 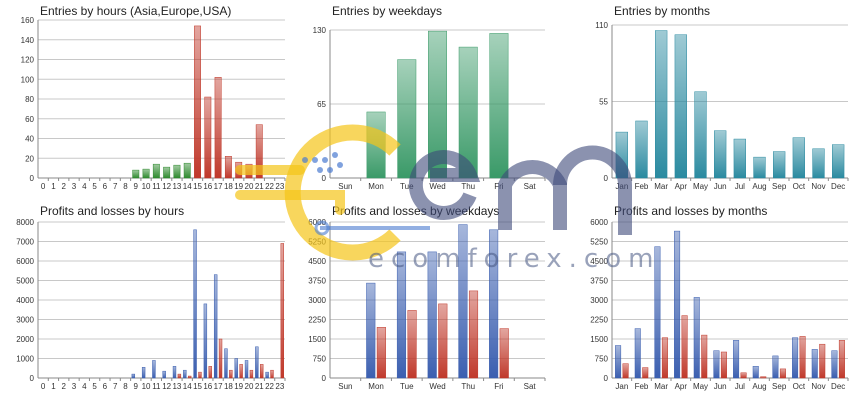 What do you see at coordinates (799, 386) in the screenshot?
I see `month-pnl-xtick-label: Oct` at bounding box center [799, 386].